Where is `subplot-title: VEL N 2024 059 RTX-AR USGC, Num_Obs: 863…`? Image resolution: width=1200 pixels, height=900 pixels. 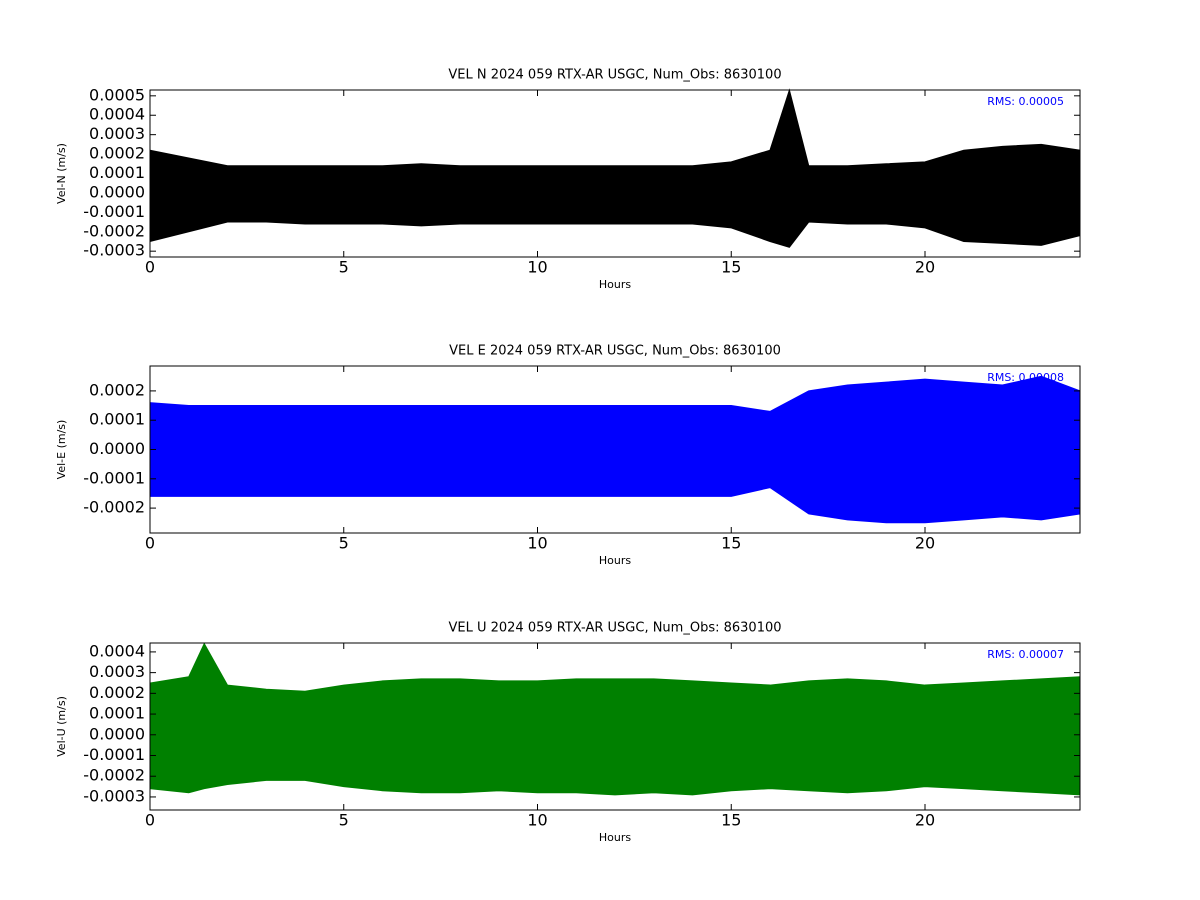 subplot-title: VEL N 2024 059 RTX-AR USGC, Num_Obs: 863… is located at coordinates (614, 75).